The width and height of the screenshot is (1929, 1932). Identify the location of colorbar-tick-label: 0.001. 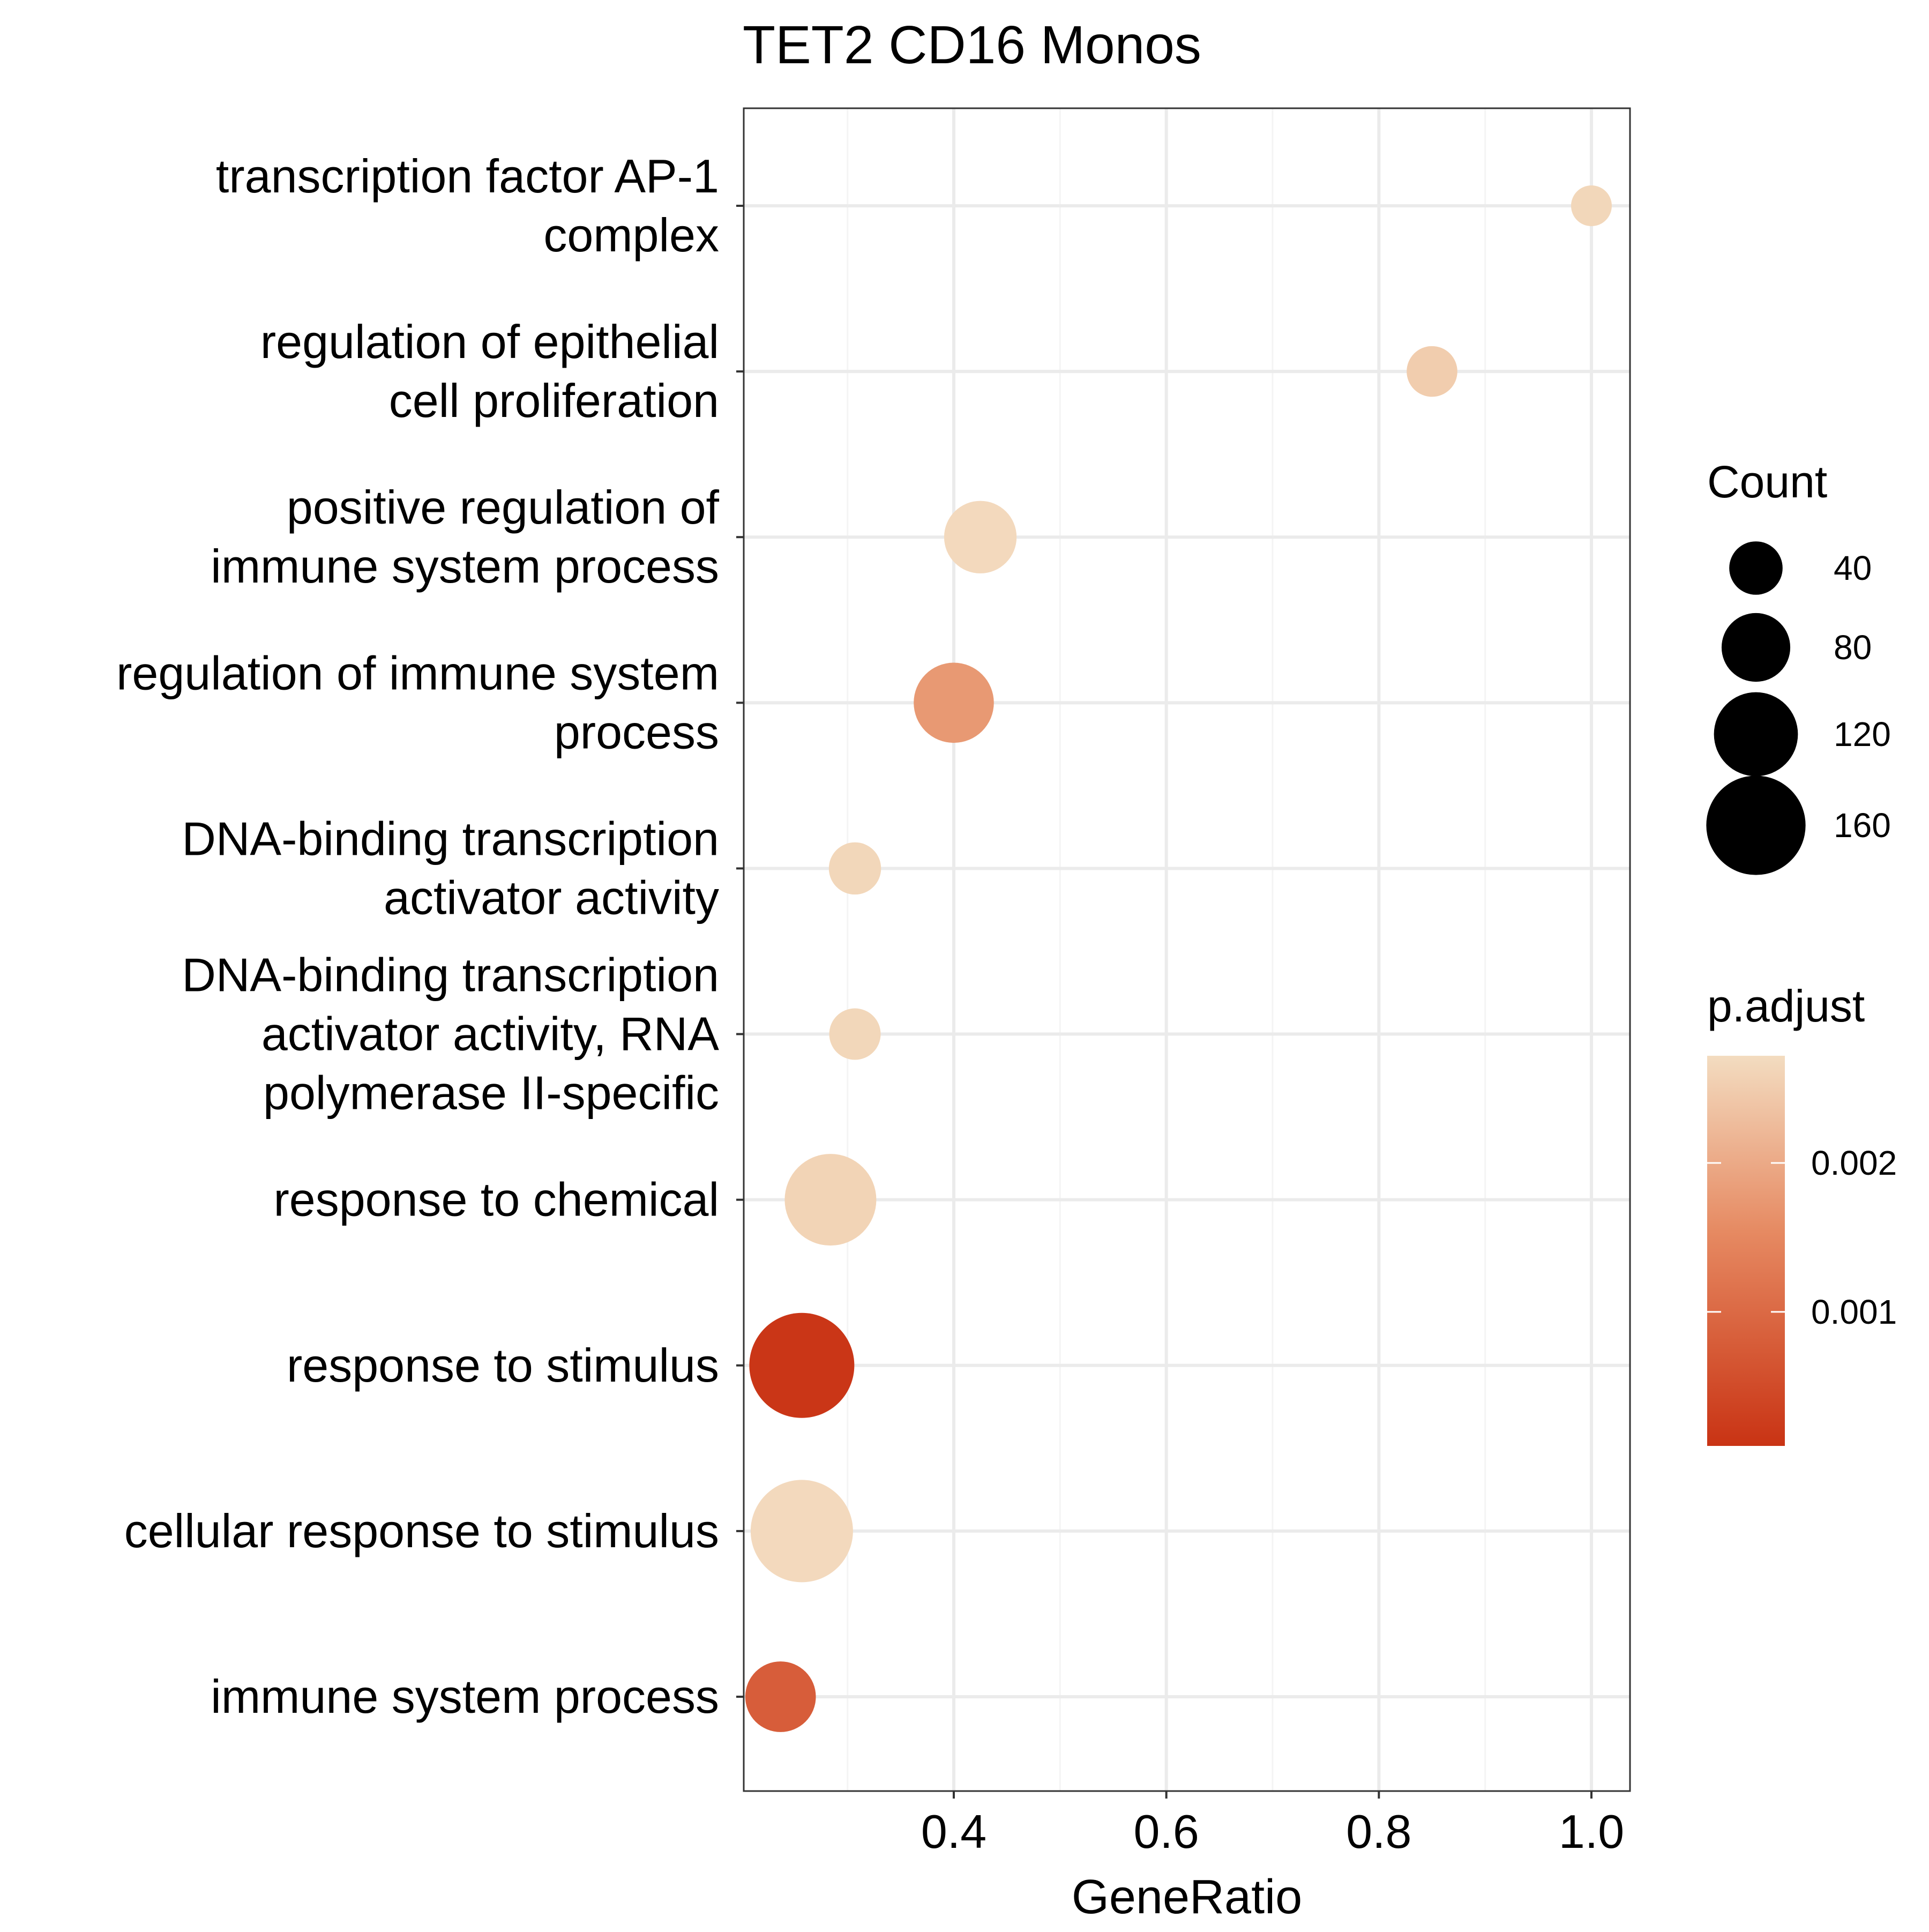
(1854, 1312).